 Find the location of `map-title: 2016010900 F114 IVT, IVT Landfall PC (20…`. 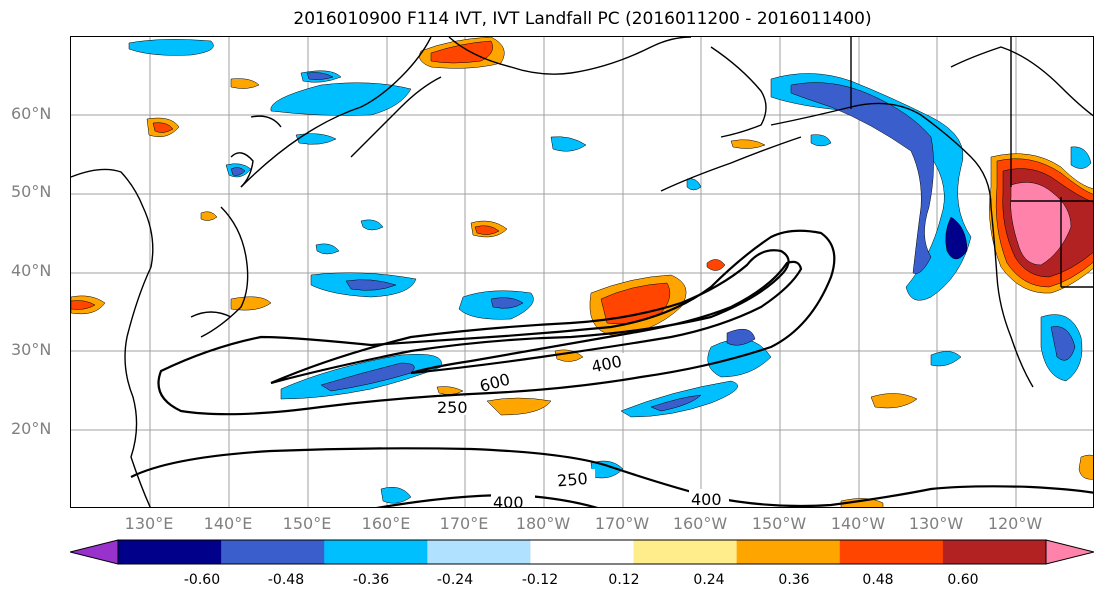

map-title: 2016010900 F114 IVT, IVT Landfall PC (20… is located at coordinates (582, 19).